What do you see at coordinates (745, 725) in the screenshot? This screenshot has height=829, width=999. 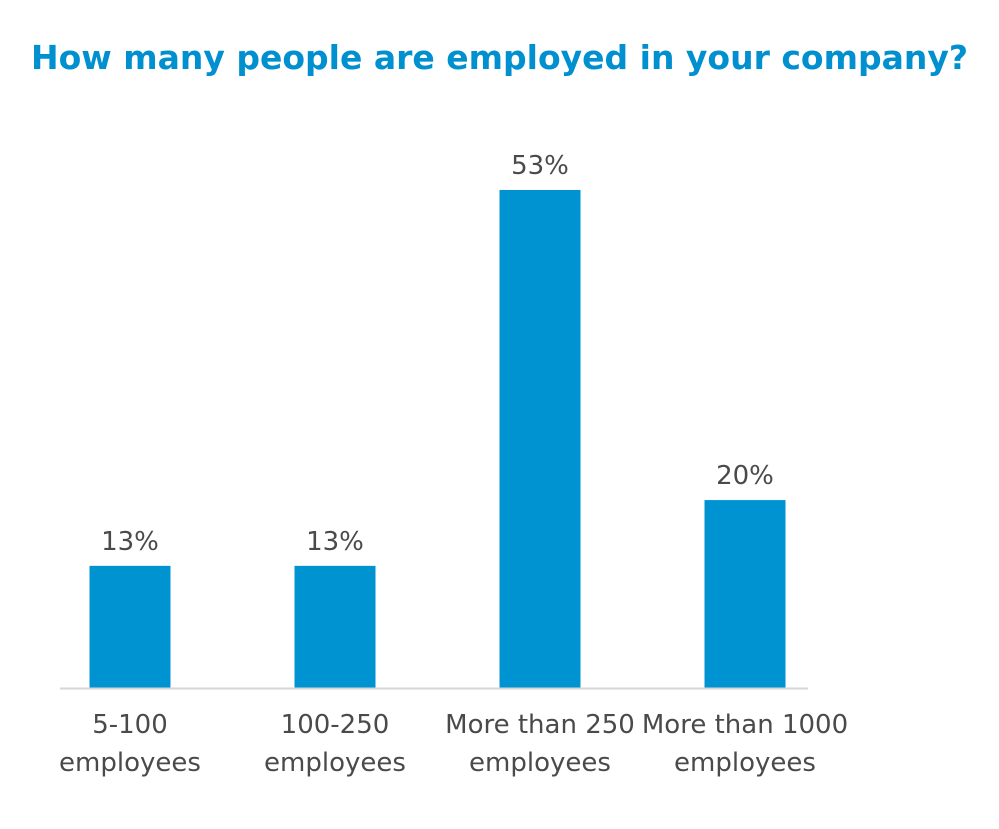 I see `category-label-3-line-0: More than 1000` at bounding box center [745, 725].